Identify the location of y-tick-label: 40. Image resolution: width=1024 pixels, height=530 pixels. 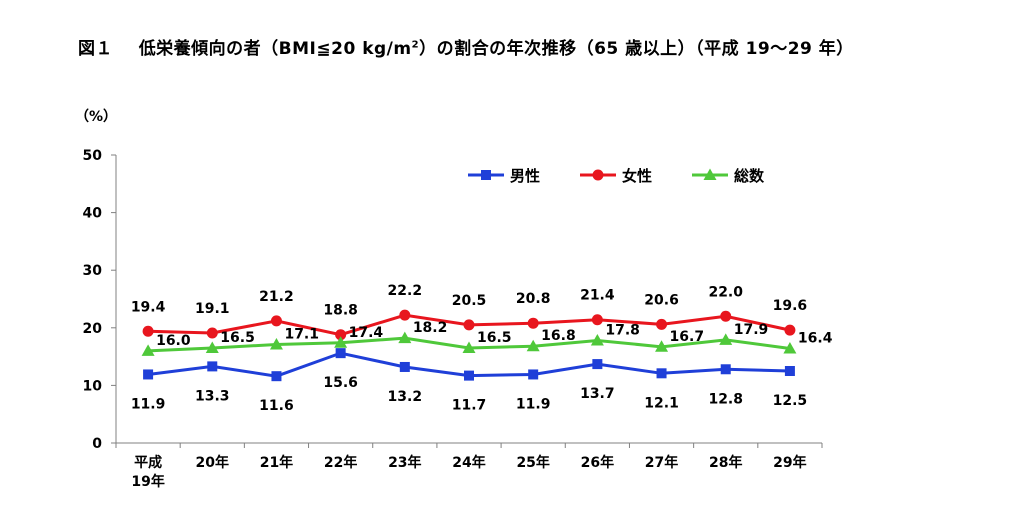
(93, 214).